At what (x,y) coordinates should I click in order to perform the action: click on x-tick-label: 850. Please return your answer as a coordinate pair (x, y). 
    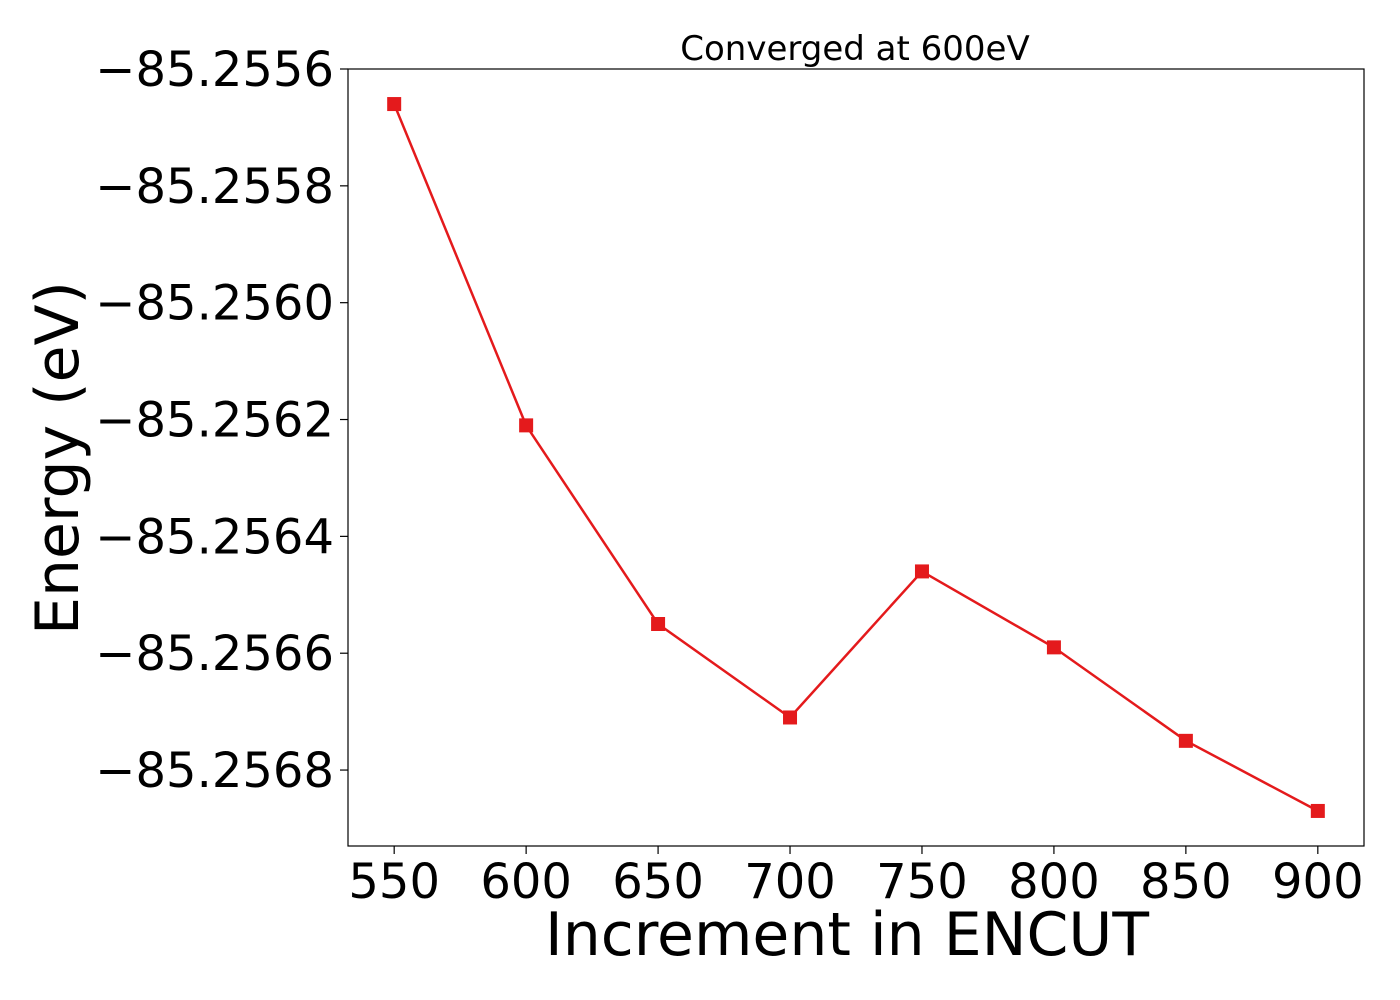
    Looking at the image, I should click on (1186, 882).